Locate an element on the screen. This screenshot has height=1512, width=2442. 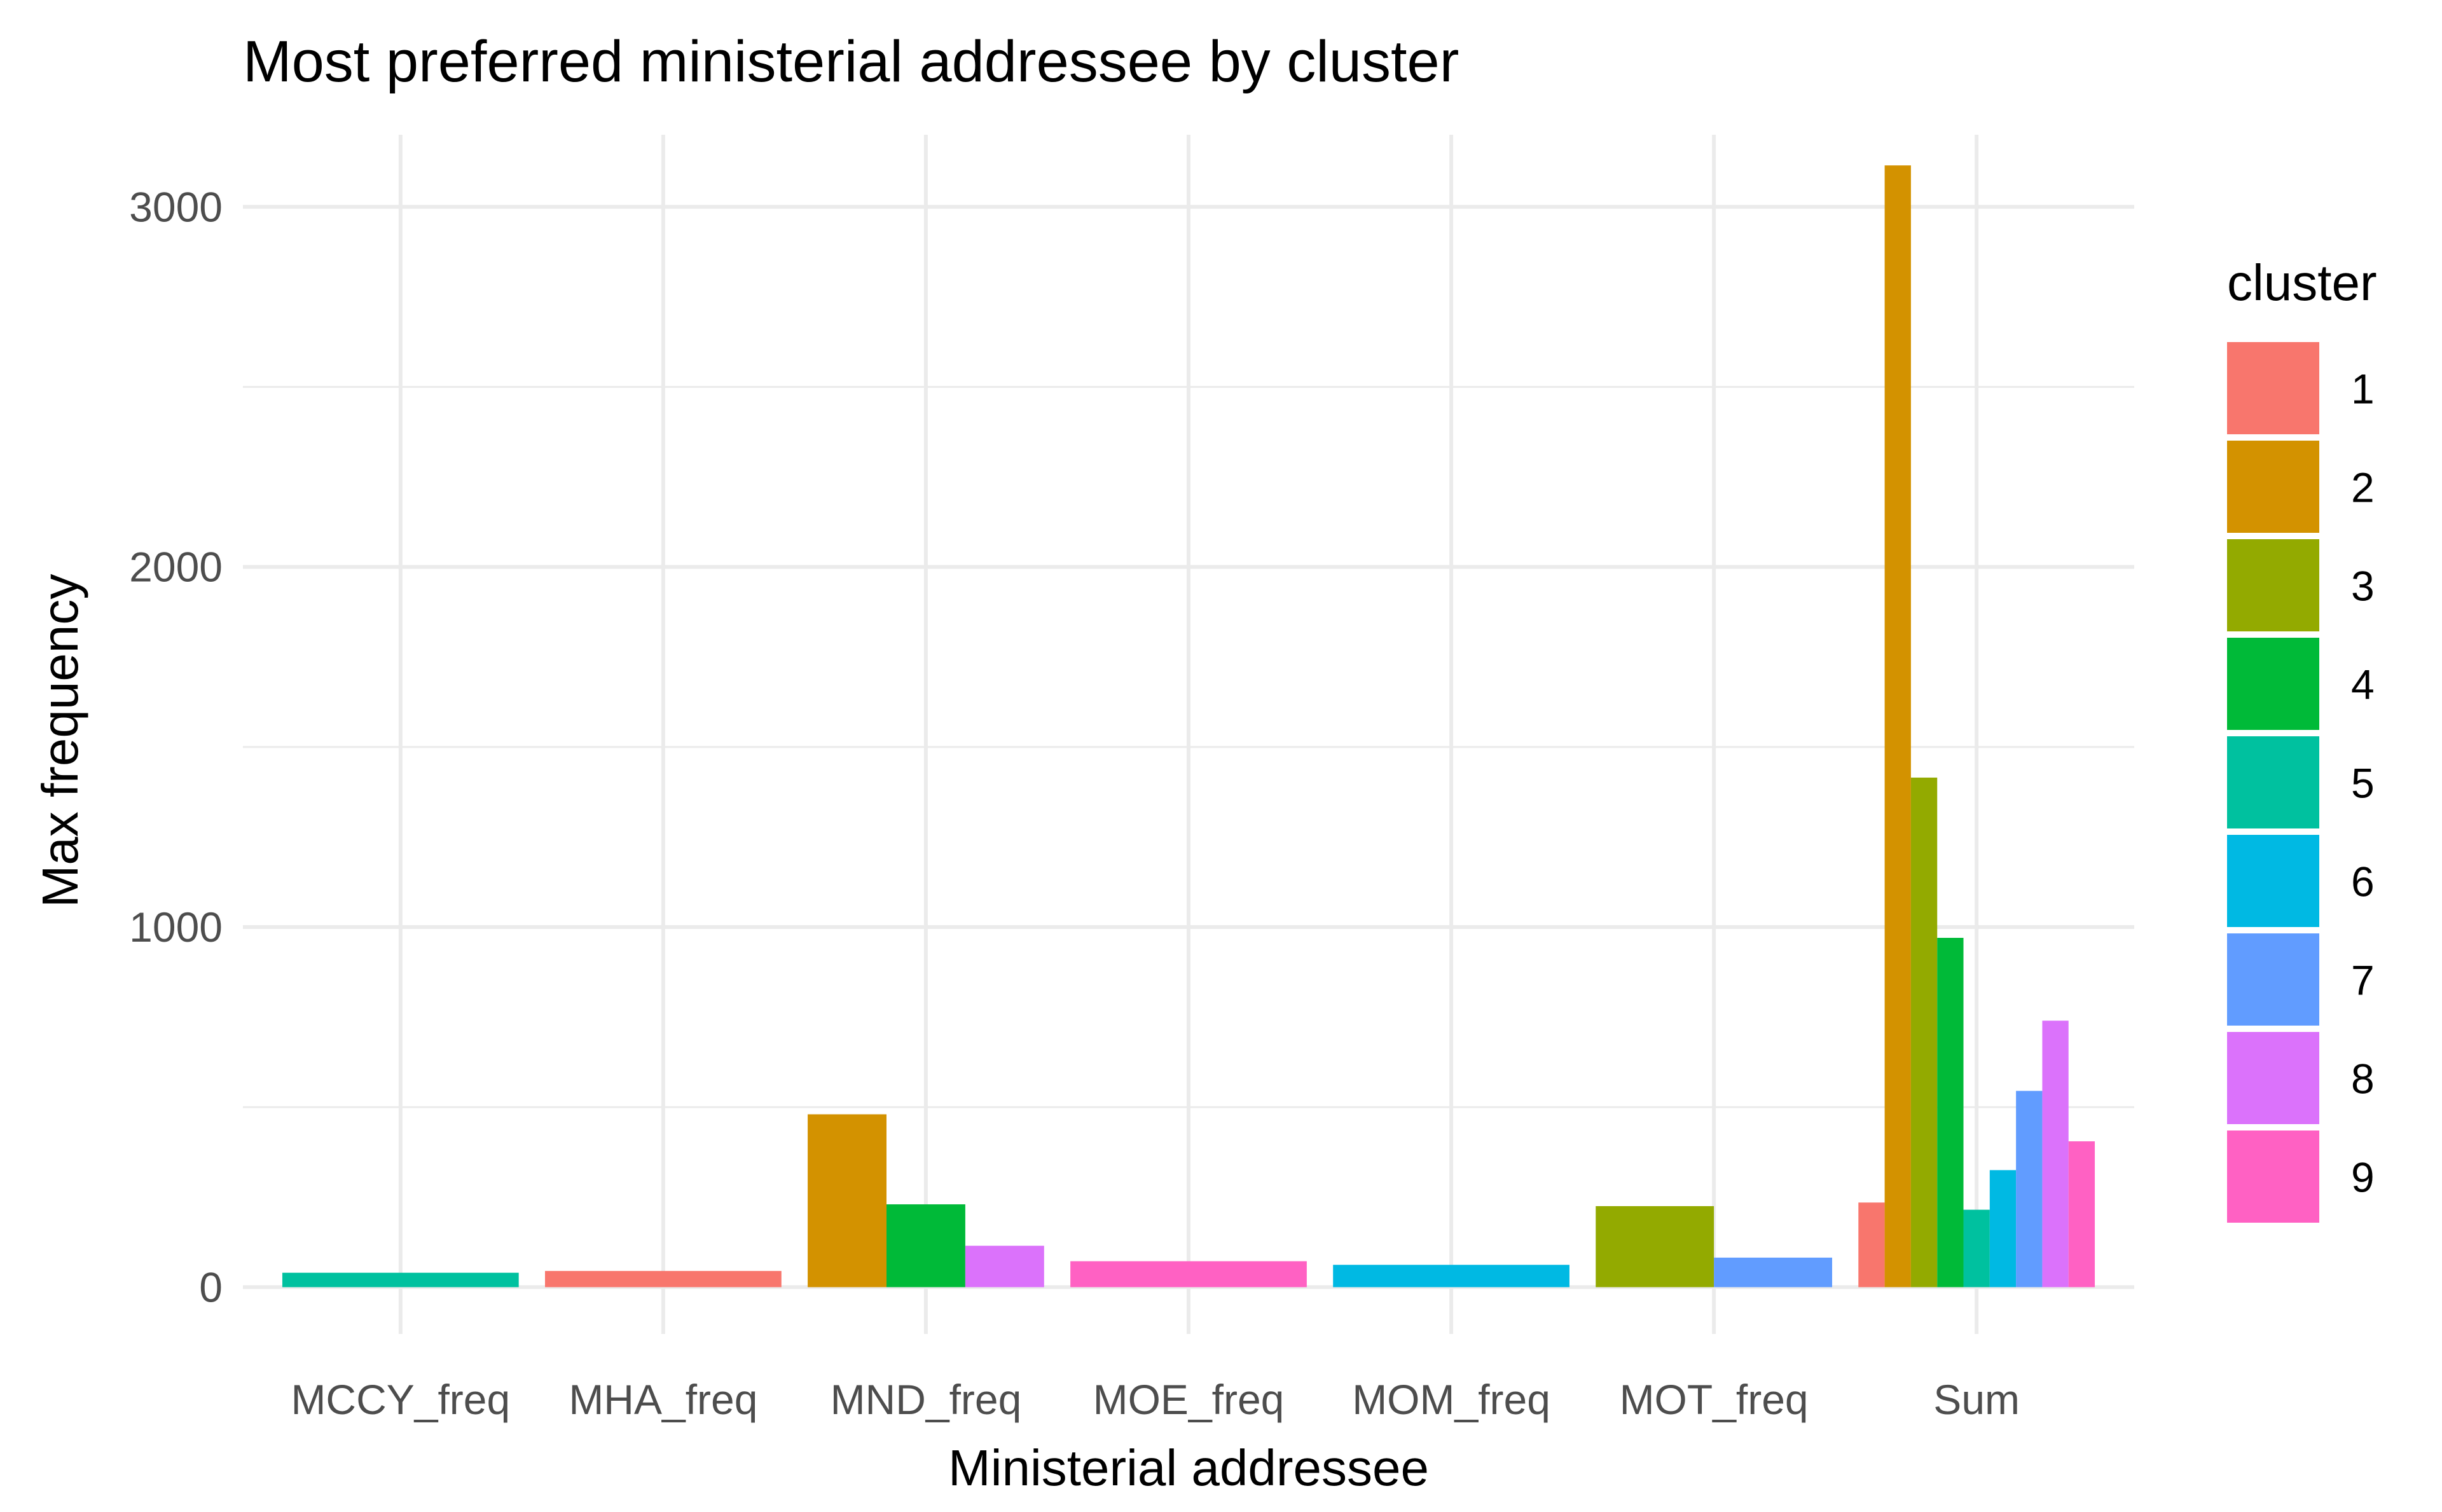
legend-label-1: 1 is located at coordinates (2363, 389).